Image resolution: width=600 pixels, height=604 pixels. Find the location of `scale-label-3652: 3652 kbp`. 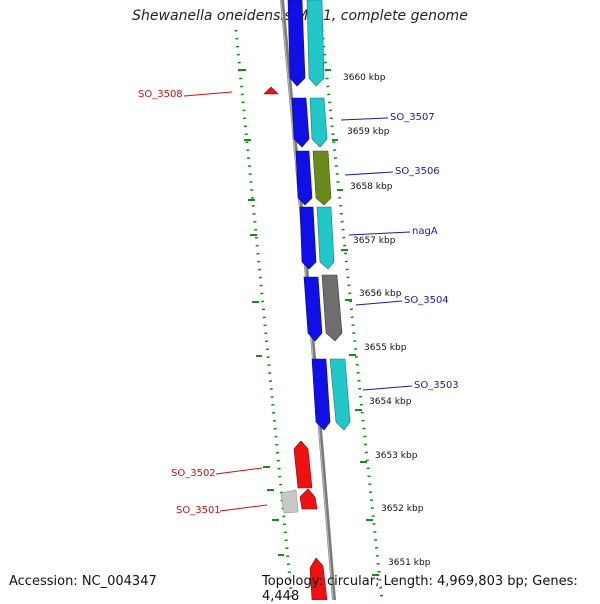

scale-label-3652: 3652 kbp is located at coordinates (402, 509).